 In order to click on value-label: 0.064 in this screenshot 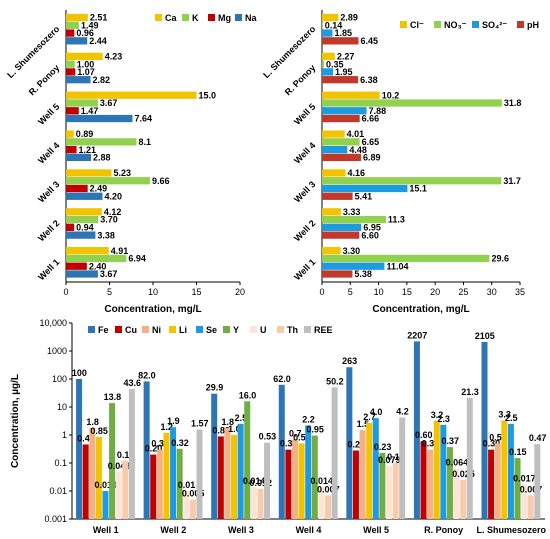, I will do `click(457, 462)`.